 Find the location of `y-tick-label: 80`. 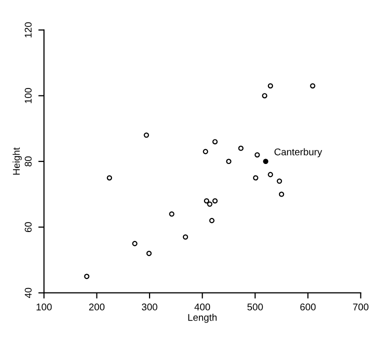

y-tick-label: 80 is located at coordinates (28, 161).